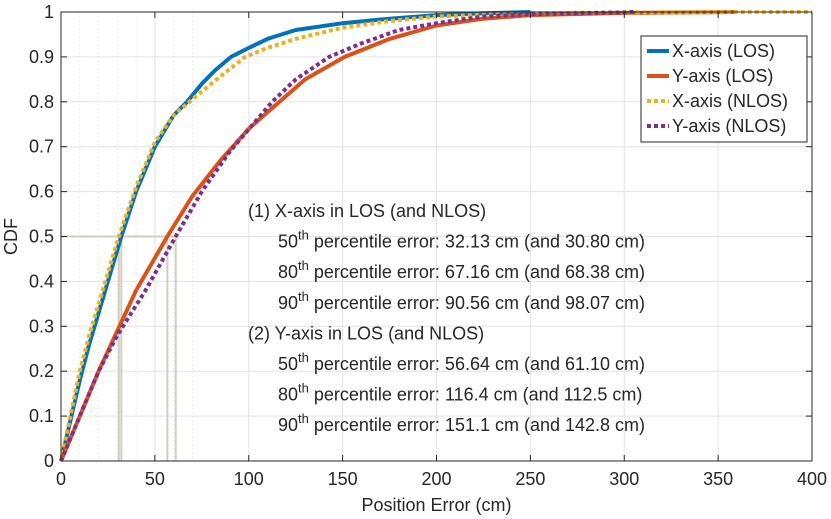  I want to click on x-tick-label: 0, so click(61, 479).